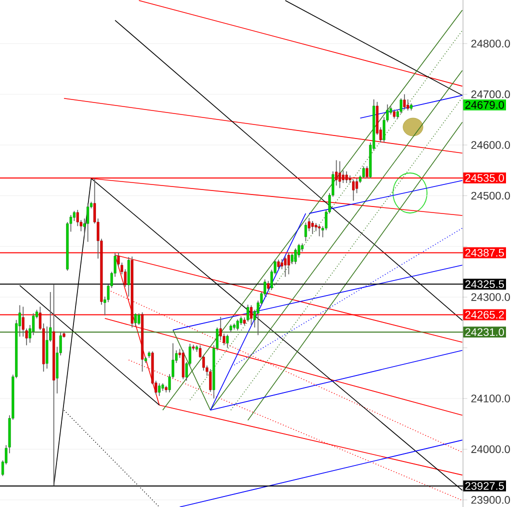  What do you see at coordinates (484, 332) in the screenshot?
I see `ref-line-label: 24231.0` at bounding box center [484, 332].